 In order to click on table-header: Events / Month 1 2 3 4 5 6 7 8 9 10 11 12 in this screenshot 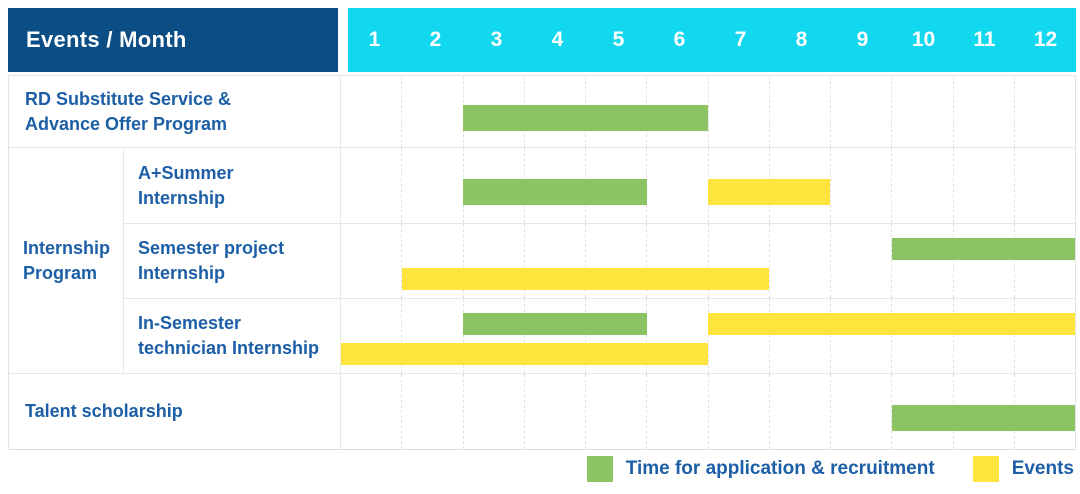, I will do `click(542, 40)`.